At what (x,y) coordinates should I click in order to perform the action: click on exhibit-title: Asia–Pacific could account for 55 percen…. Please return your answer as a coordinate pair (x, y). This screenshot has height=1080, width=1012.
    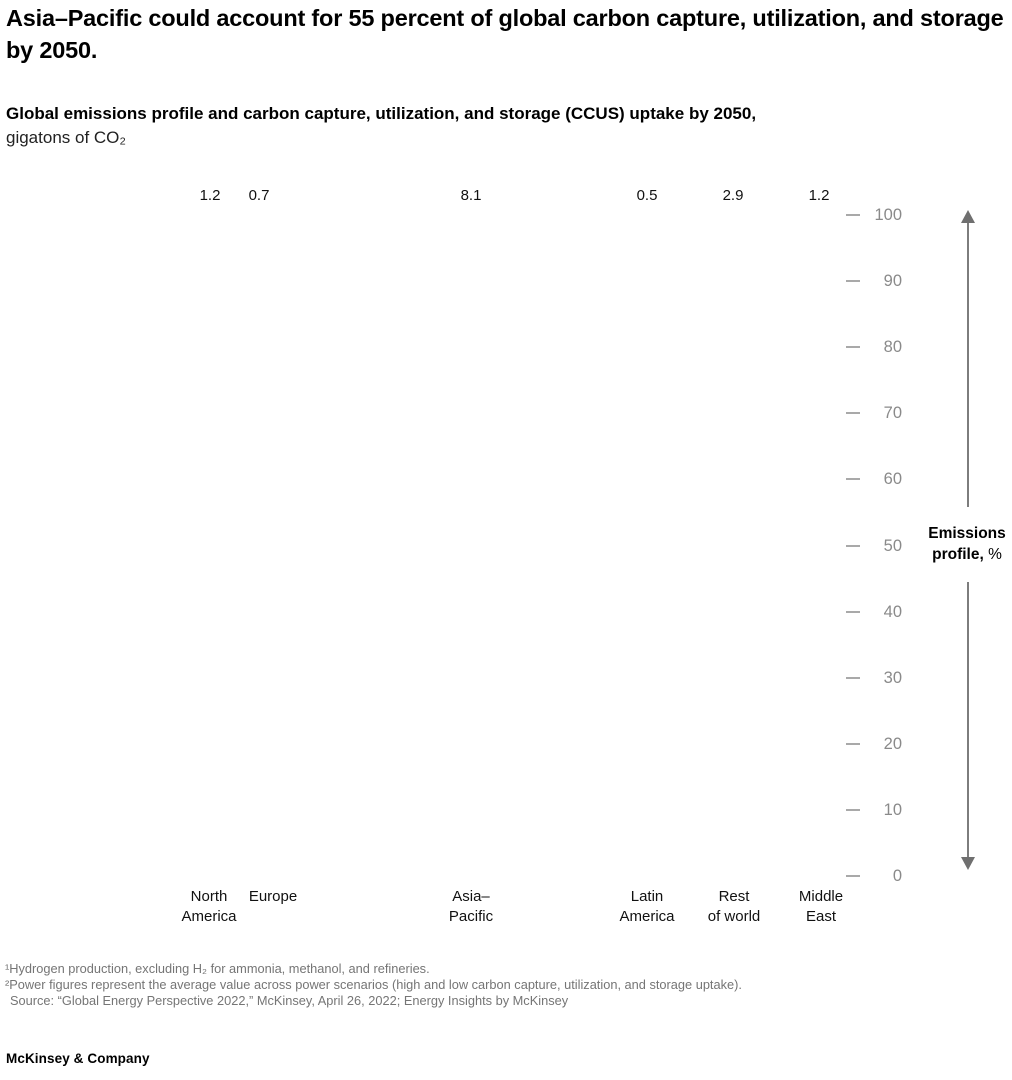
    Looking at the image, I should click on (505, 34).